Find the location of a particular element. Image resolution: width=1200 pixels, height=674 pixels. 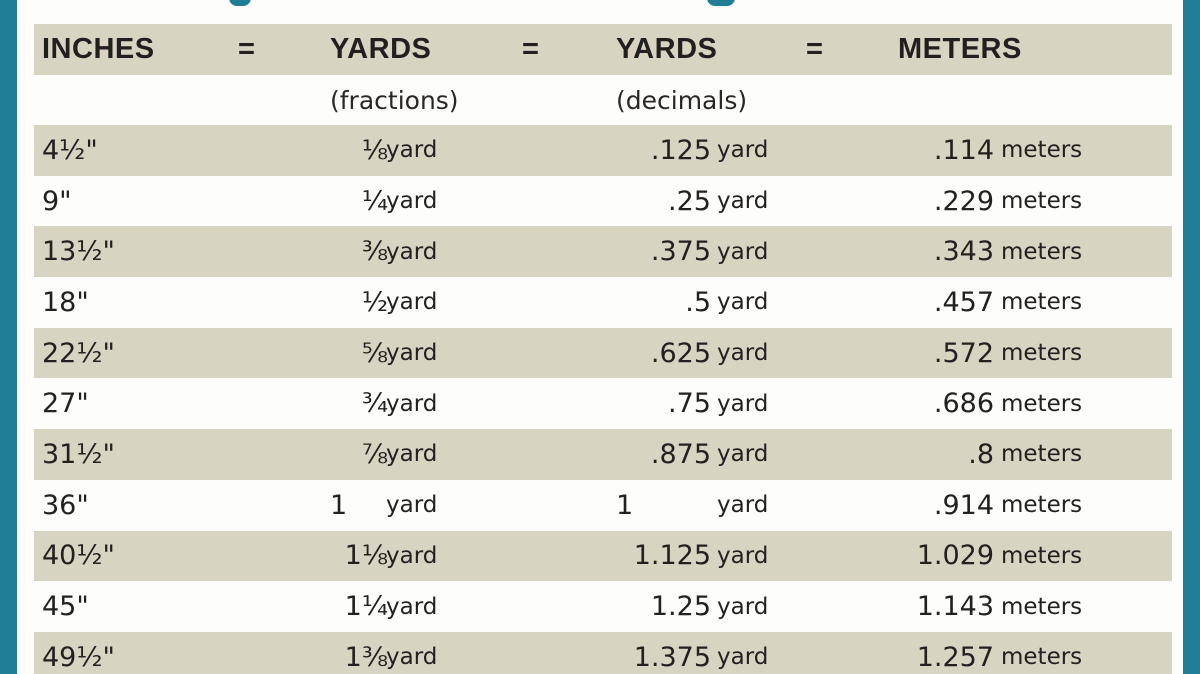

table-row: 31½" ⅞ yard .875 yard .8 meters is located at coordinates (603, 454).